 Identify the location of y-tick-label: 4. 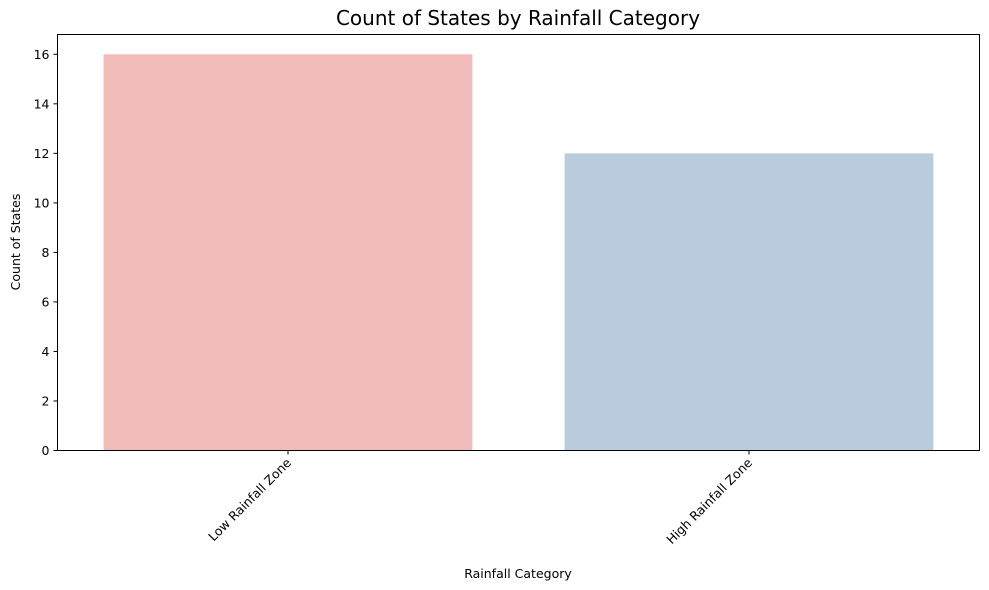
(46, 351).